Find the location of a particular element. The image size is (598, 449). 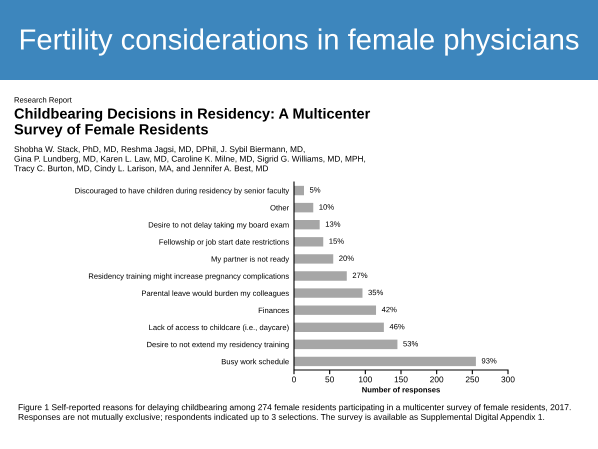

caption: Figure 1 Self-reported reasons for delaying childbearing among 274 female residents participating in a multicenter survey of female residents, 2017. Responses are not mutually exclusive; respondents indicated up to 3 selections. The survey is available as Supplemental Digital Appendix 1. is located at coordinates (294, 413).